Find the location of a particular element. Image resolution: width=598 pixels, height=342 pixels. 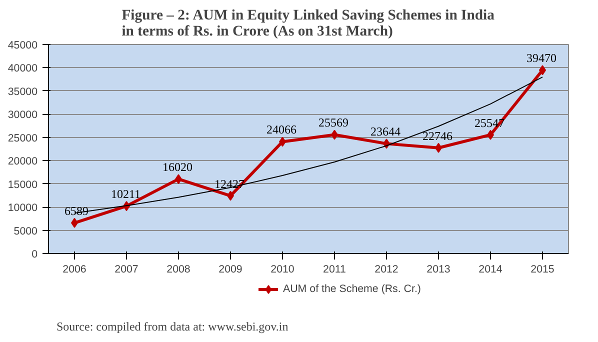

x-tick-label: 2011 is located at coordinates (334, 270).